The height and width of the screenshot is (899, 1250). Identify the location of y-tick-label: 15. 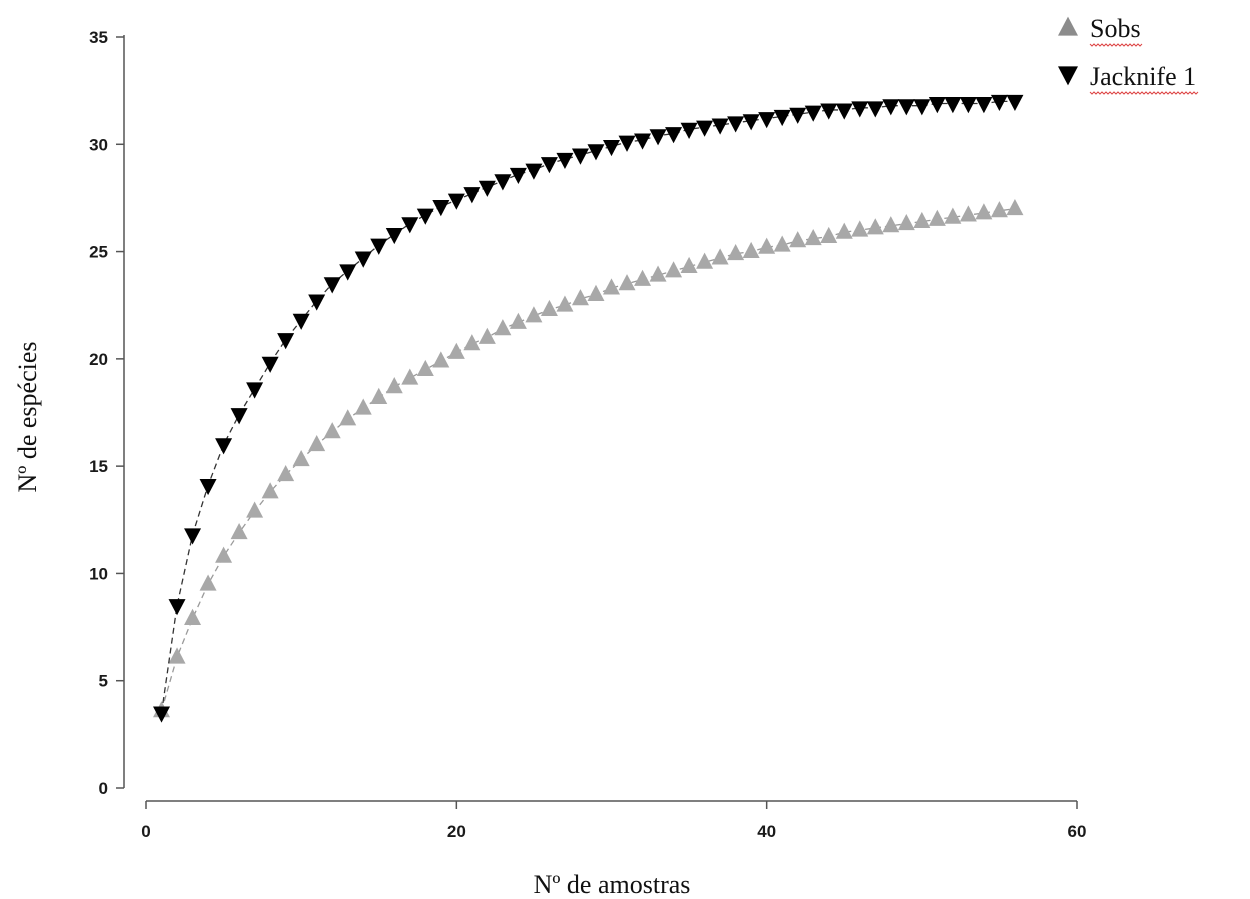
(98, 466).